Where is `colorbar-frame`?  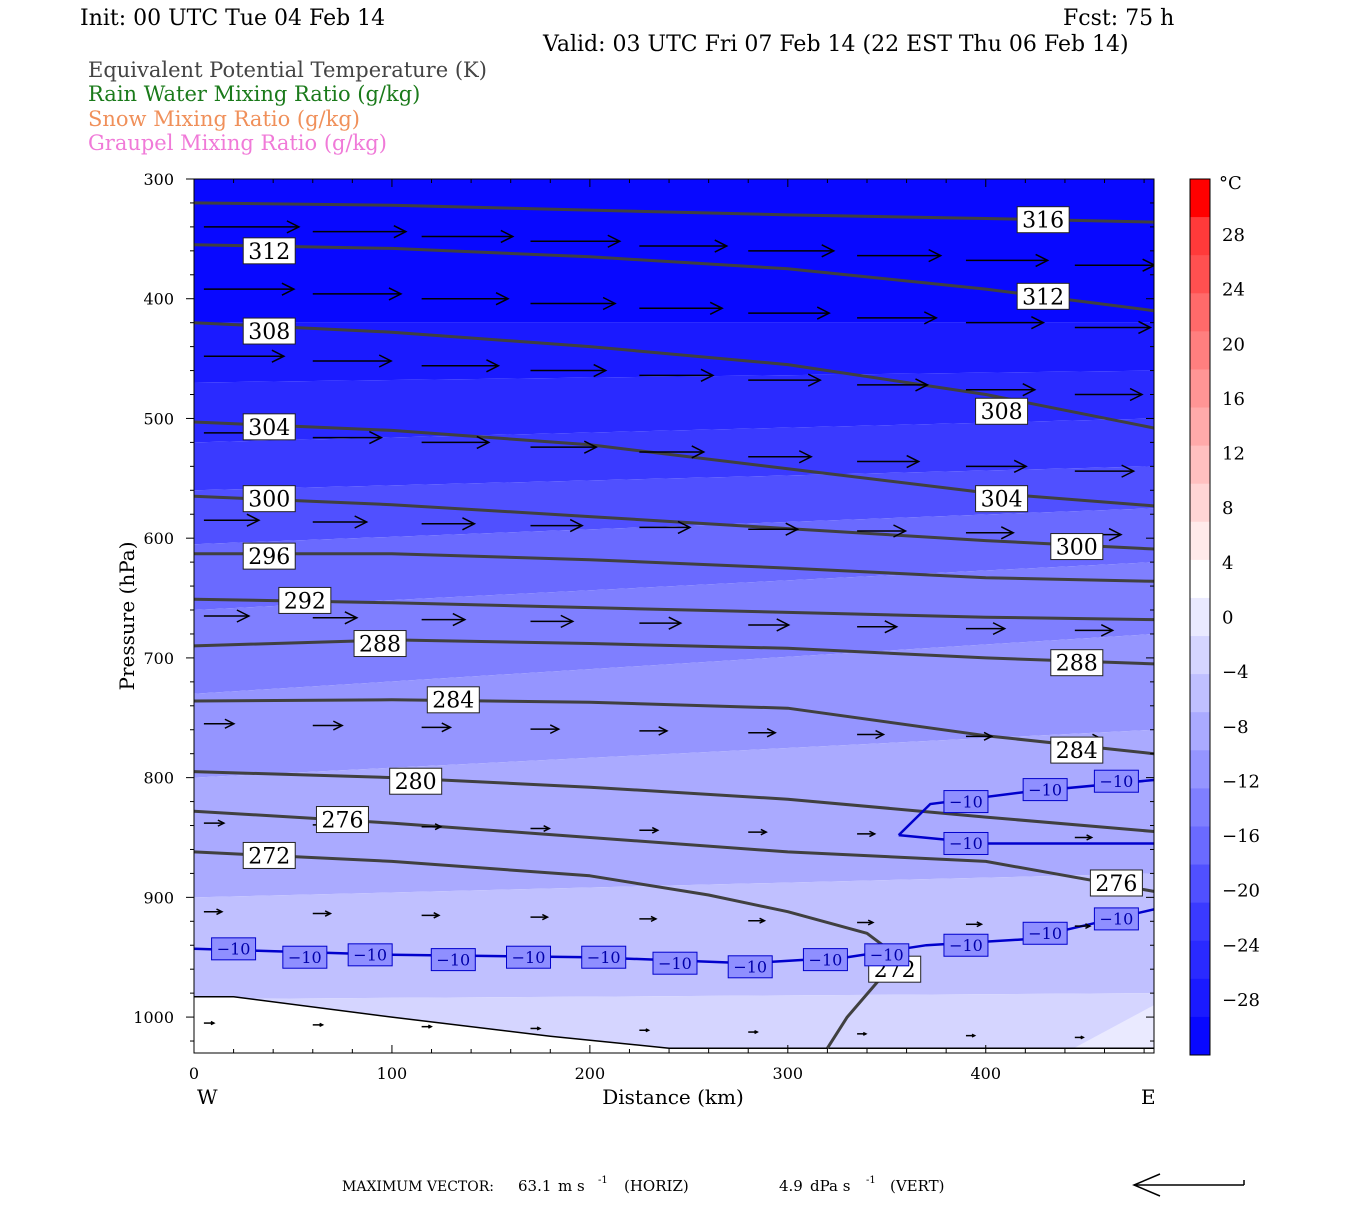
colorbar-frame is located at coordinates (1200, 617).